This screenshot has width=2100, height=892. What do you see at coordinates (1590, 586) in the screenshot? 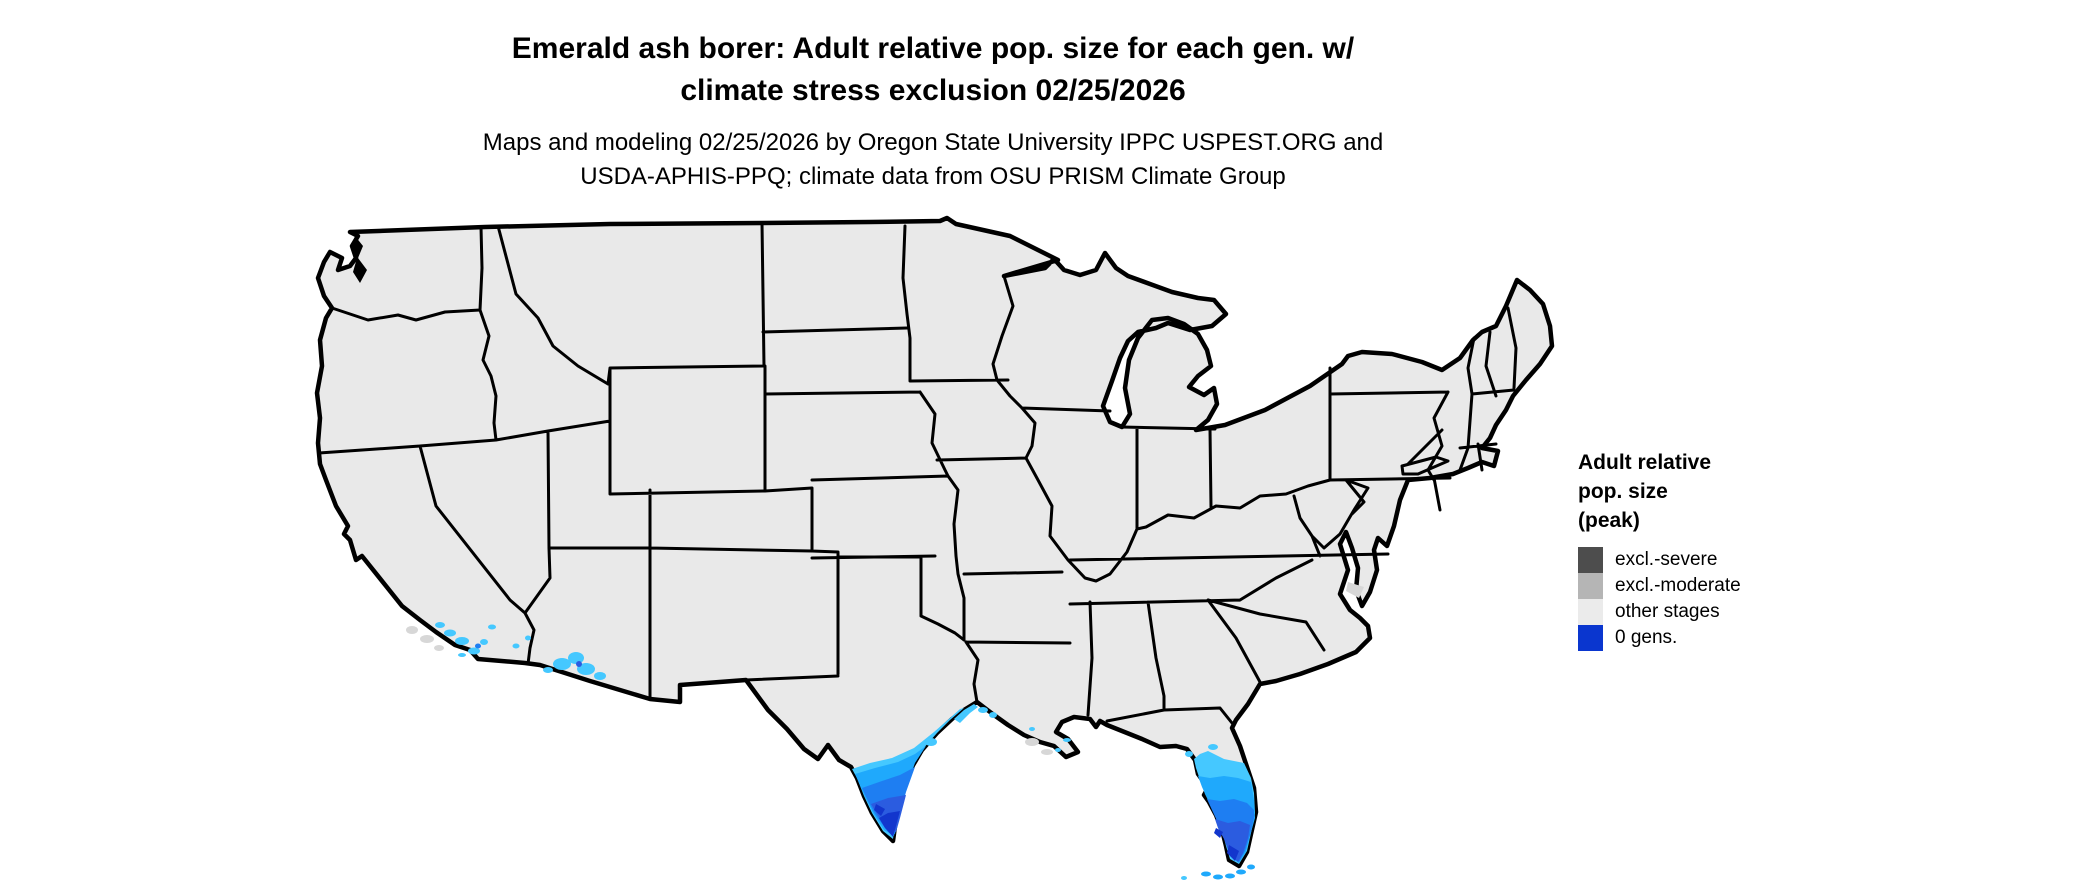
I see `legend-swatch-excl-moderate` at bounding box center [1590, 586].